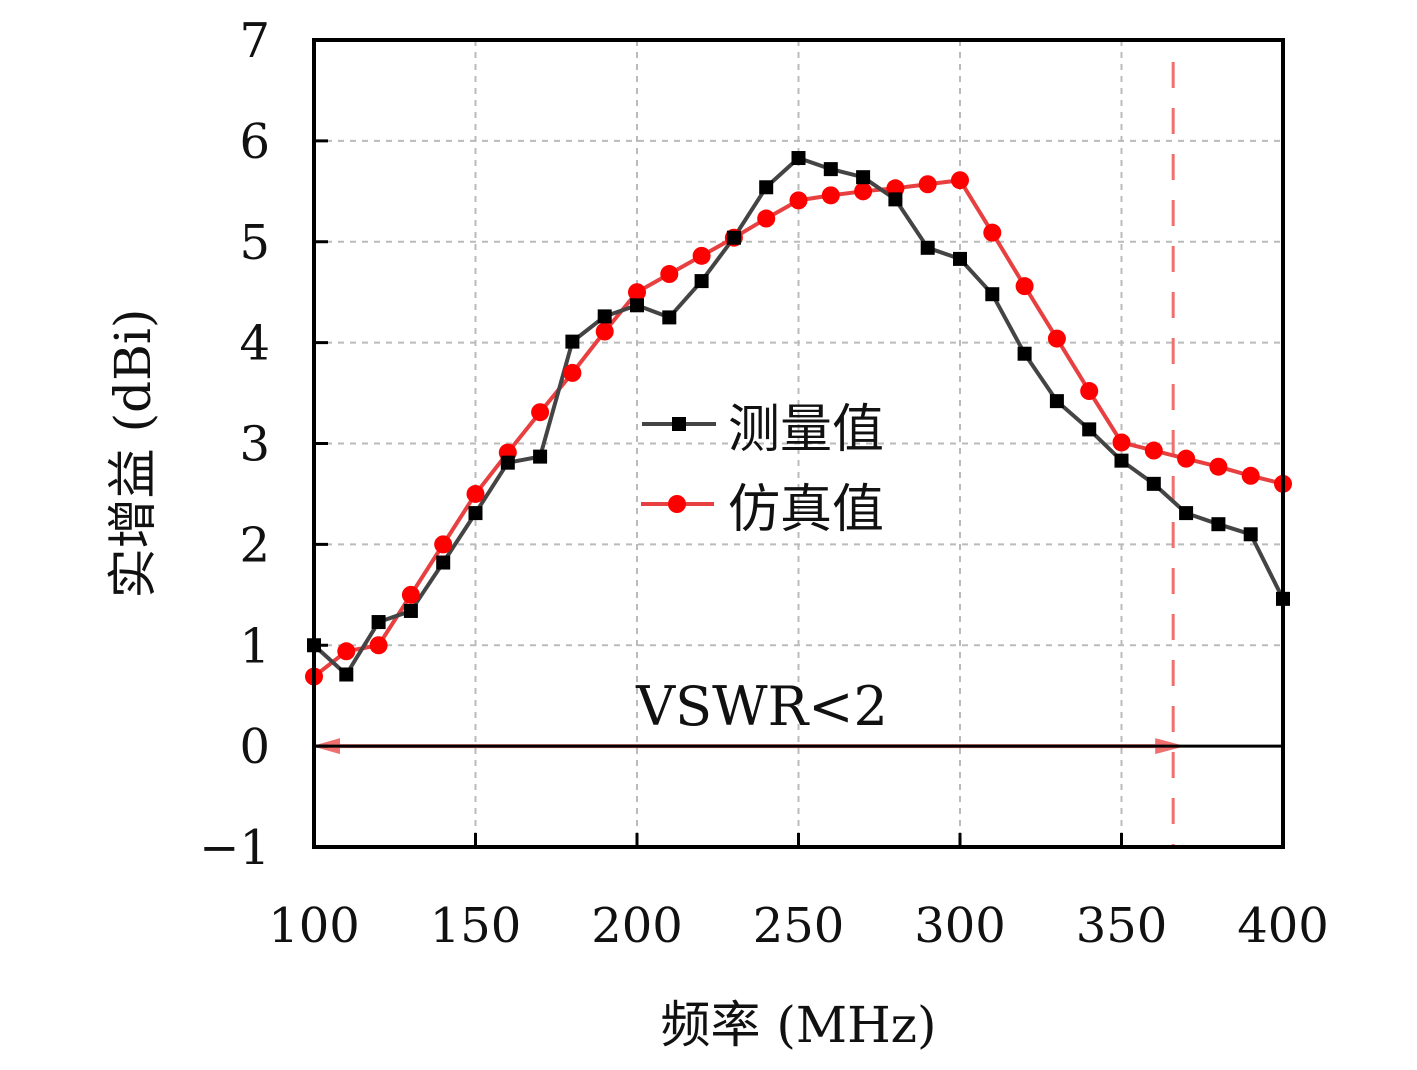  I want to click on x-tick-label: 100, so click(314, 926).